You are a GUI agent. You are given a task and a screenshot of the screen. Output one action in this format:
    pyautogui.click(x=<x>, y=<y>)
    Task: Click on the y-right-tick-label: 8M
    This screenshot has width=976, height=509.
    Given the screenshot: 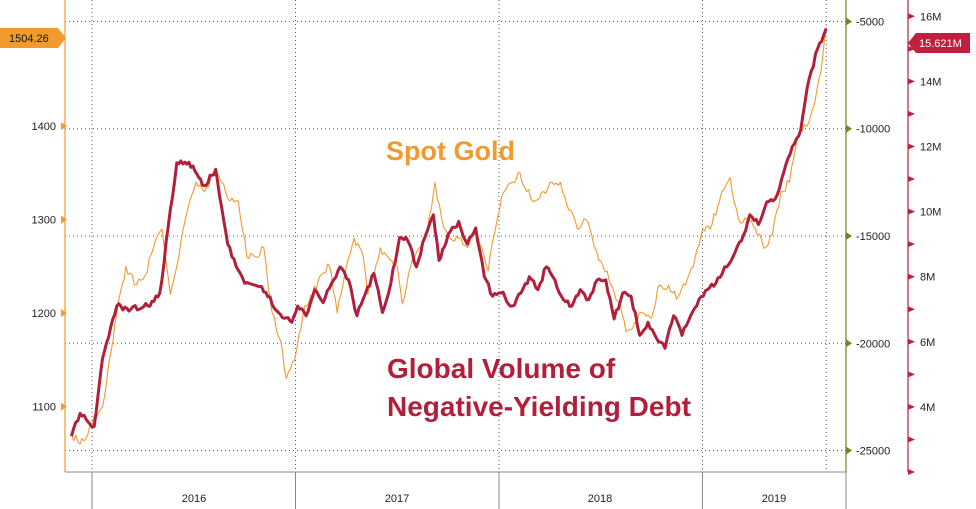 What is the action you would take?
    pyautogui.click(x=927, y=278)
    